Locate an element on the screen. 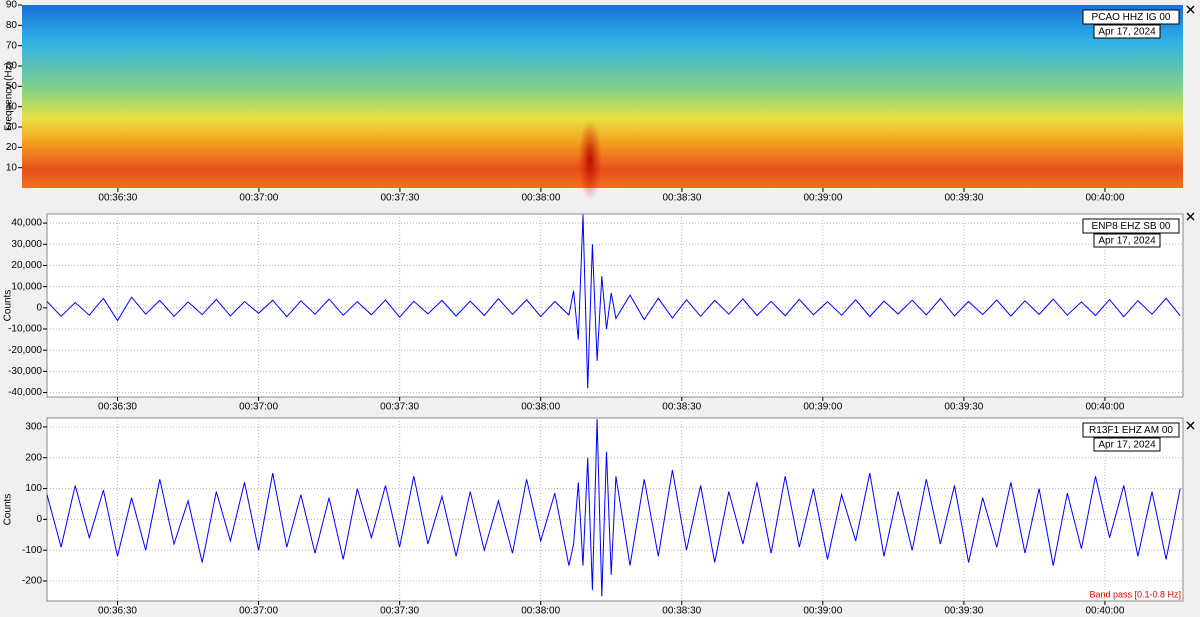 The height and width of the screenshot is (617, 1200). y-tick-label: 30 is located at coordinates (12, 127).